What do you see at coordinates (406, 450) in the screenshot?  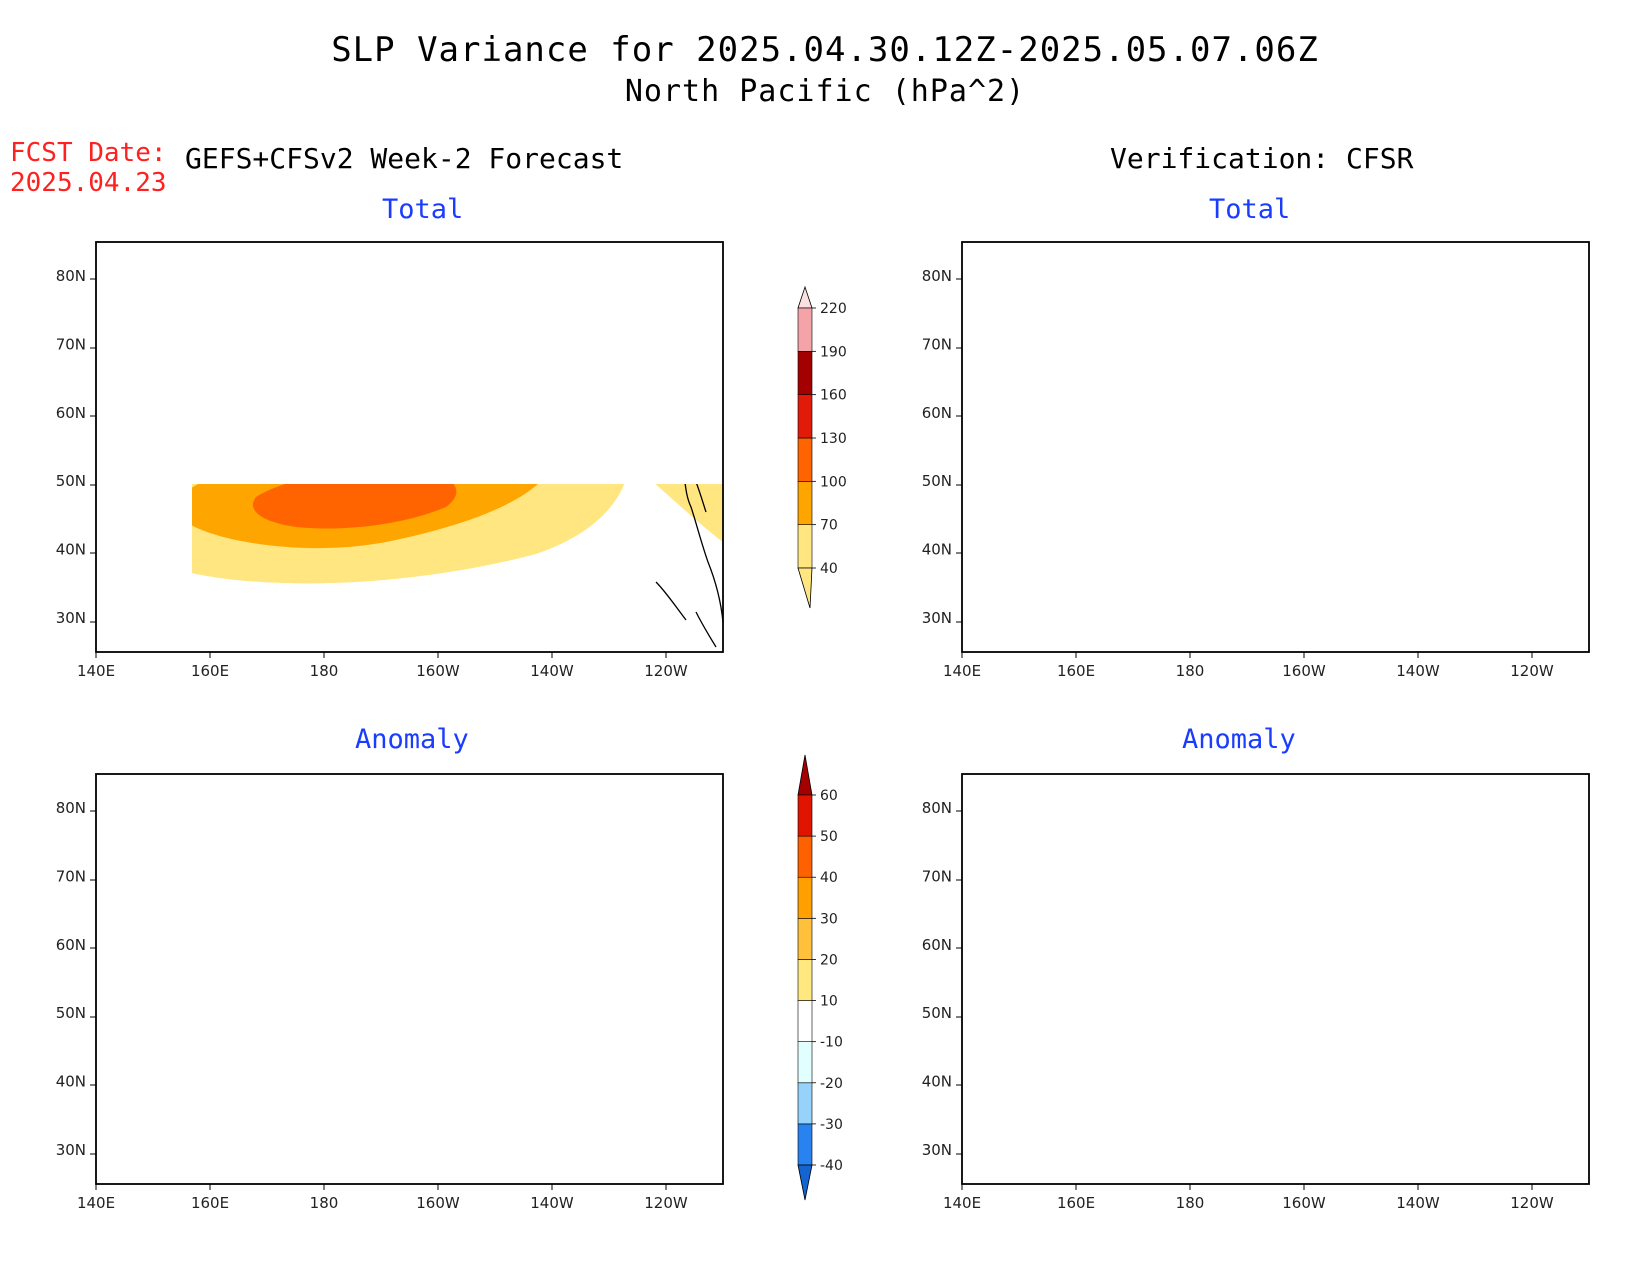 I see `forecast-total-map` at bounding box center [406, 450].